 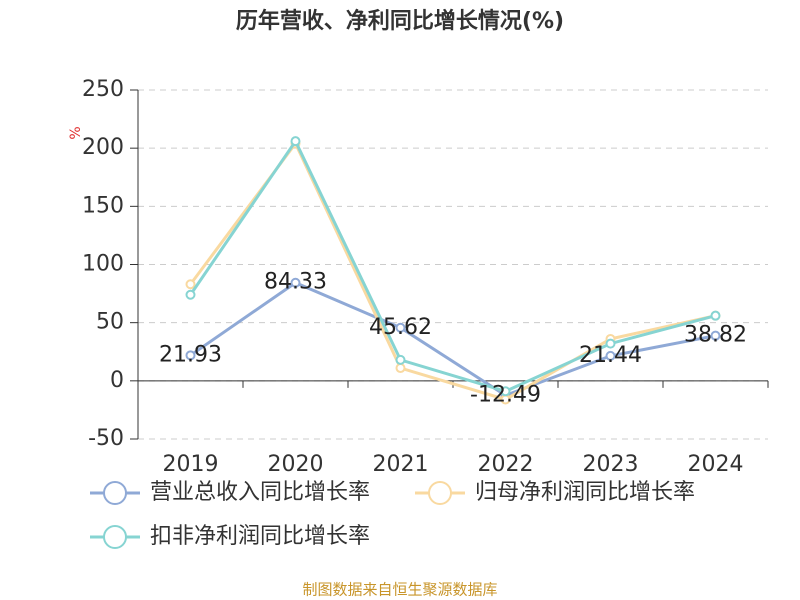 What do you see at coordinates (399, 590) in the screenshot?
I see `source-note: 制图数据来自恒生聚源数据库` at bounding box center [399, 590].